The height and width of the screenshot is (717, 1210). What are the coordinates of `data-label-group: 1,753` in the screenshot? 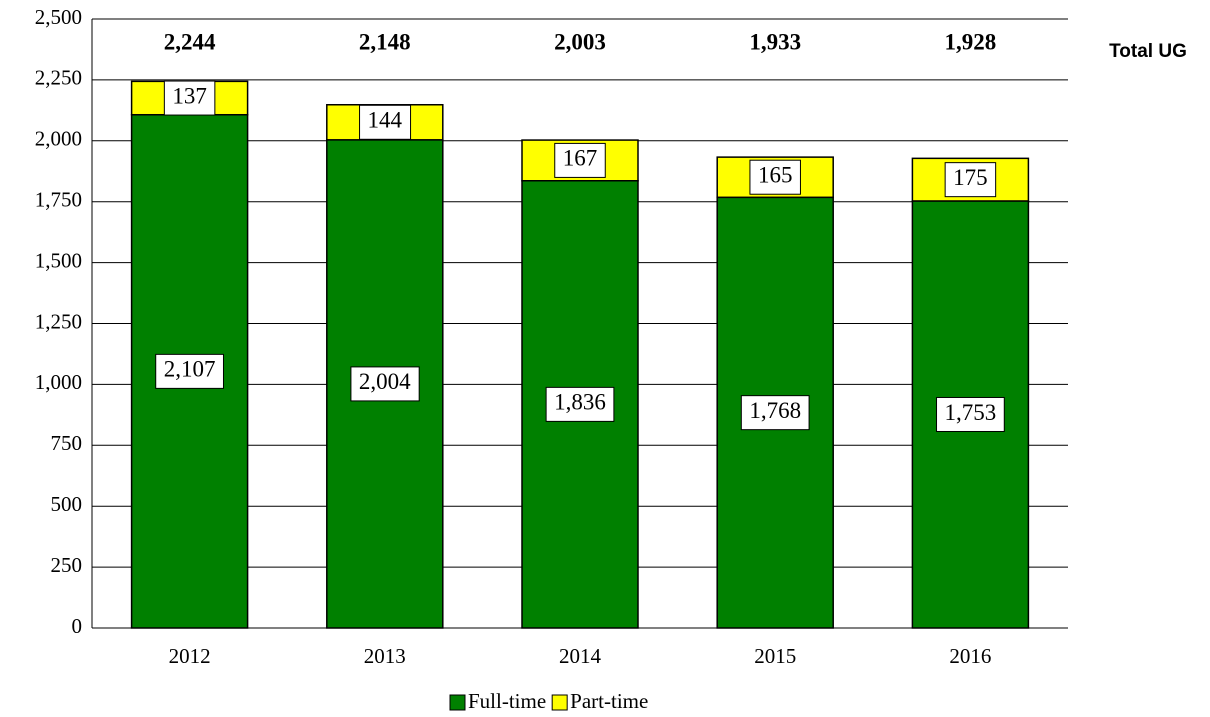 It's located at (970, 414).